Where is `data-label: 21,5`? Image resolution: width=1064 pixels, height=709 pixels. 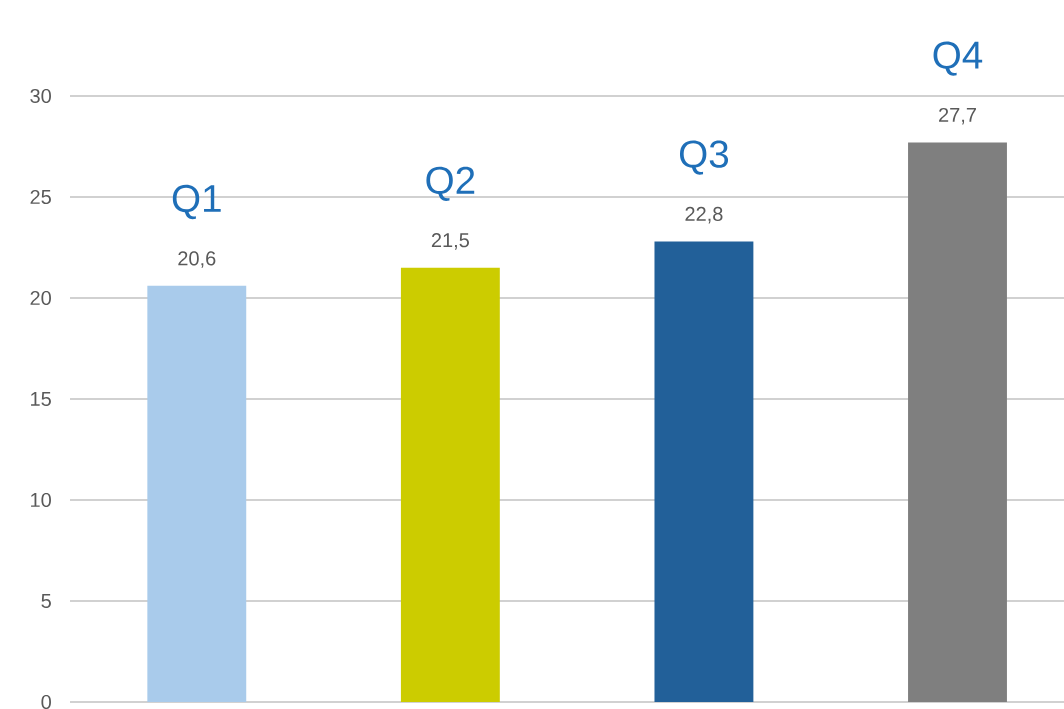
data-label: 21,5 is located at coordinates (450, 241).